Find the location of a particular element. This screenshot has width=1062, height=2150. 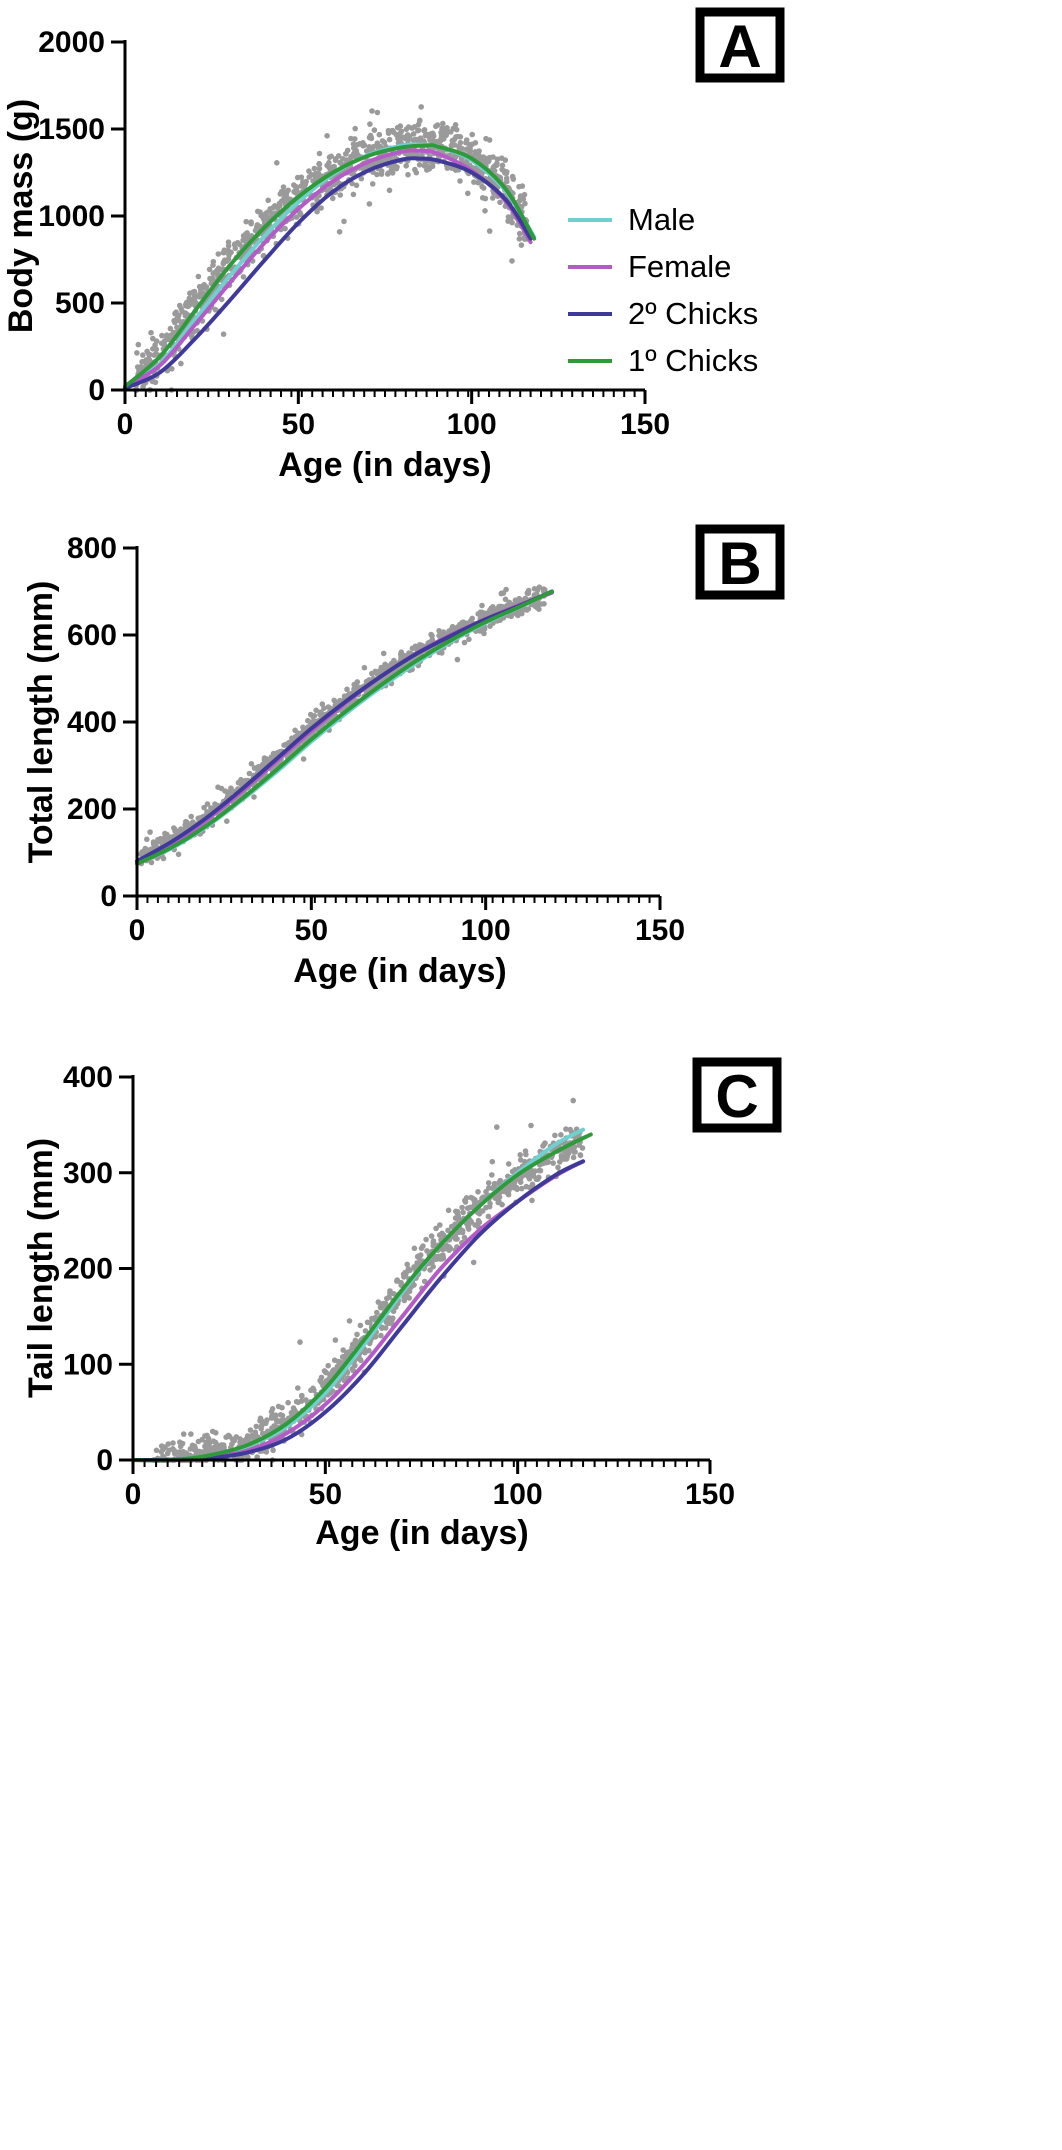

y-axis-title-a: Body mass (g) is located at coordinates (21, 216).